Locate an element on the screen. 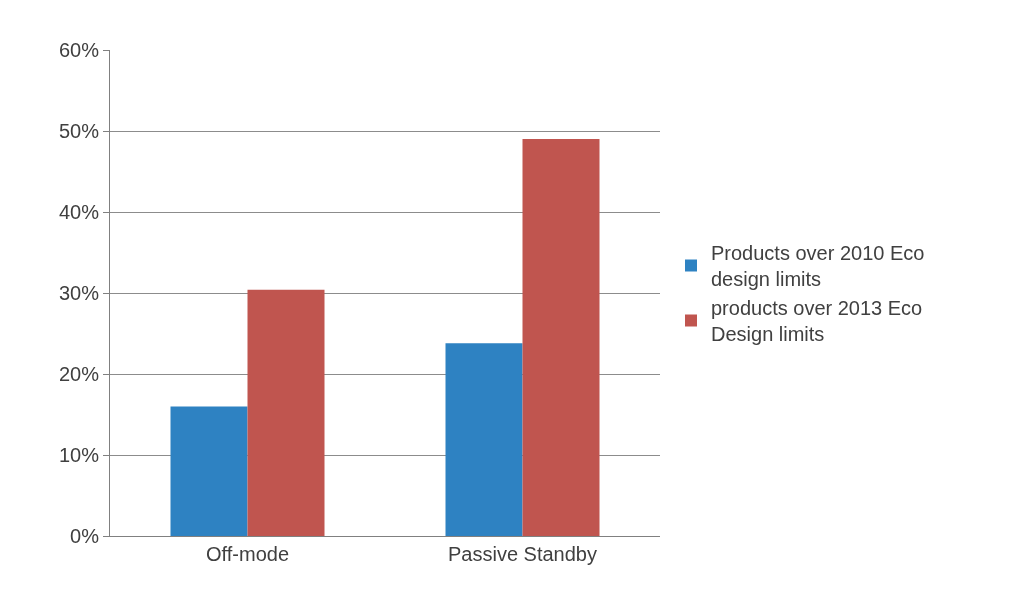  y-tick-label: 30% is located at coordinates (79, 293).